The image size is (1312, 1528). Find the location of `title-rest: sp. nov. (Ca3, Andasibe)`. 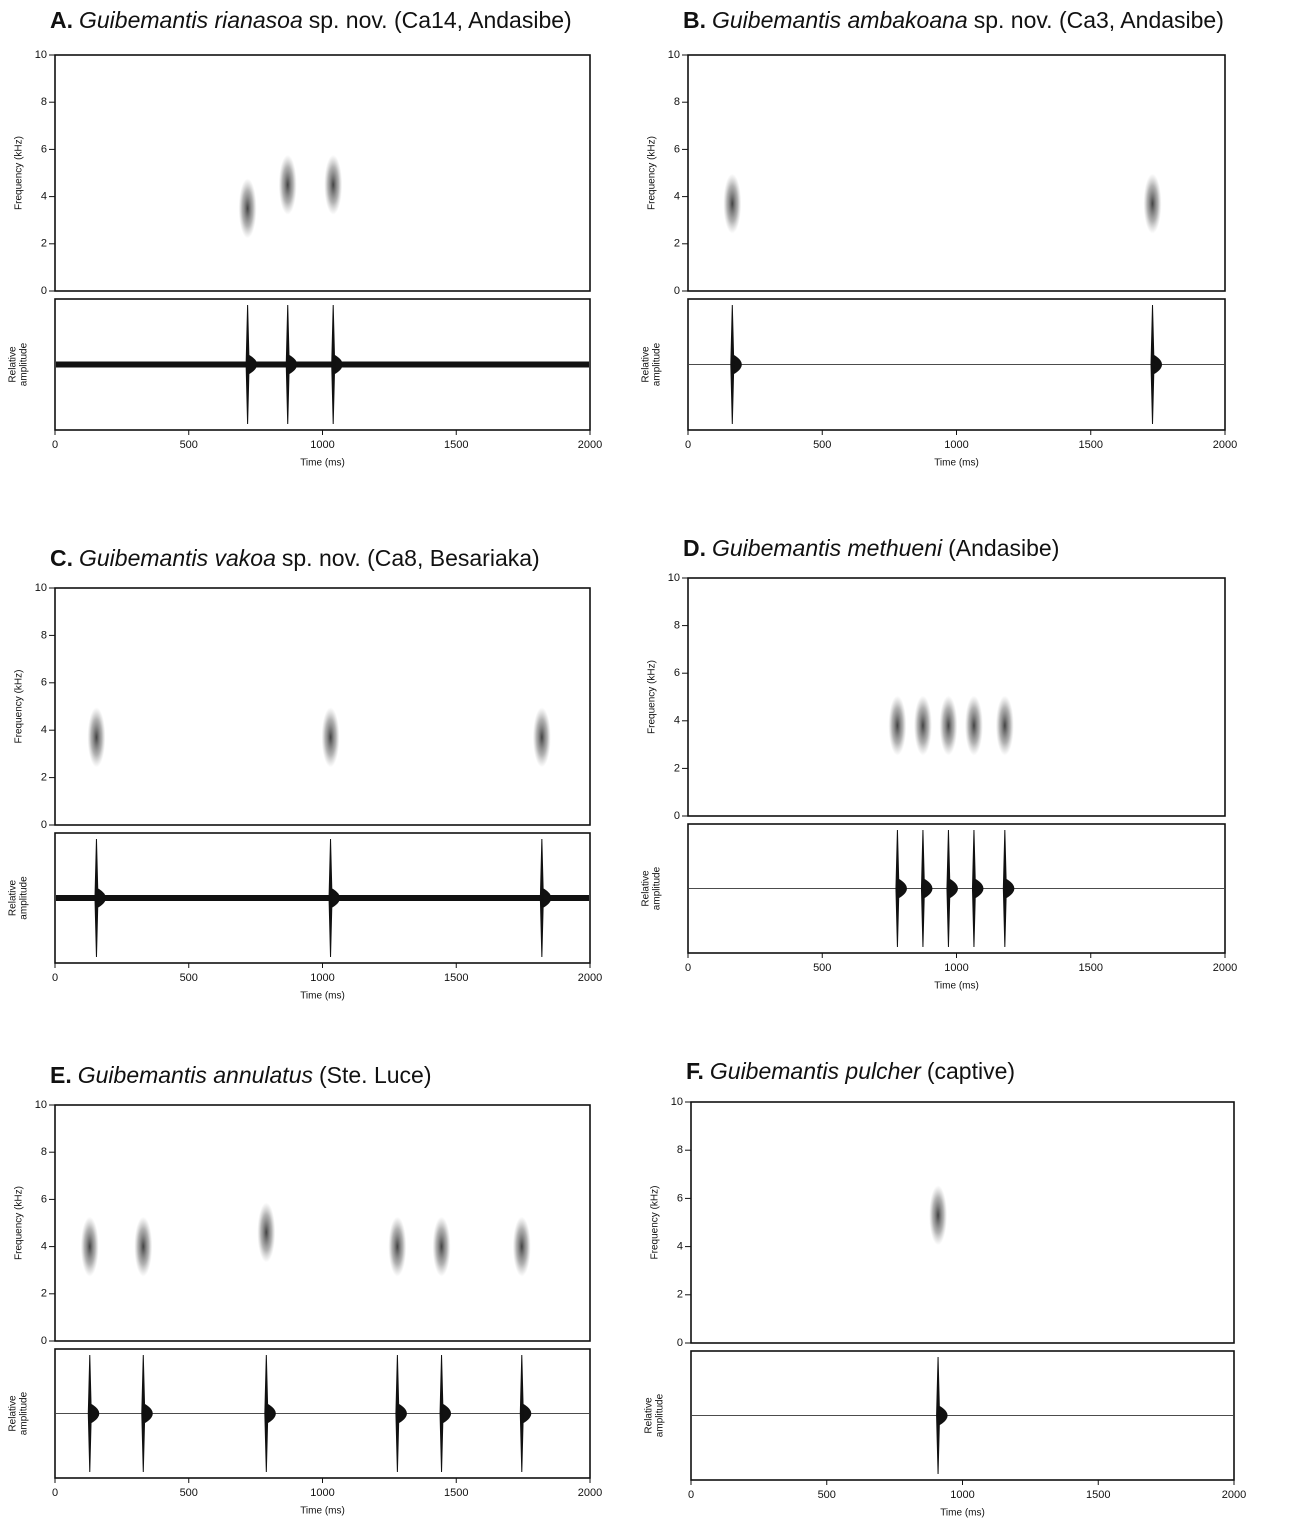

title-rest: sp. nov. (Ca3, Andasibe) is located at coordinates (1099, 20).